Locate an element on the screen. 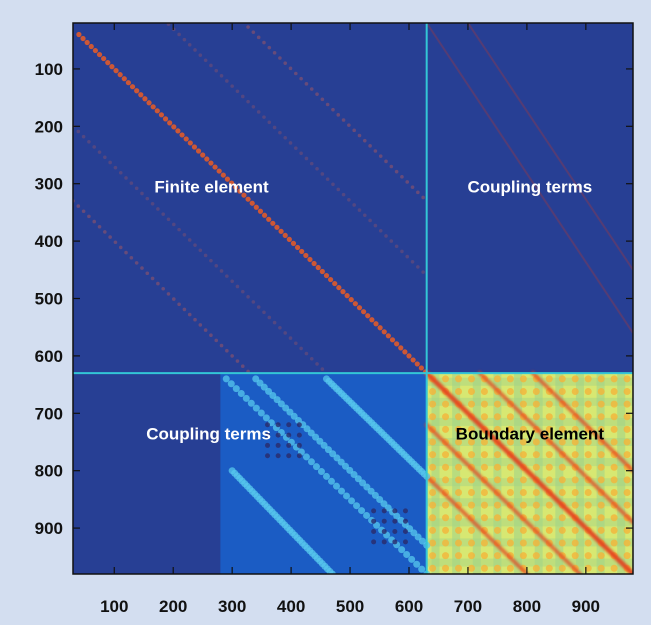 The image size is (651, 625). x-tick-label: 800 is located at coordinates (527, 606).